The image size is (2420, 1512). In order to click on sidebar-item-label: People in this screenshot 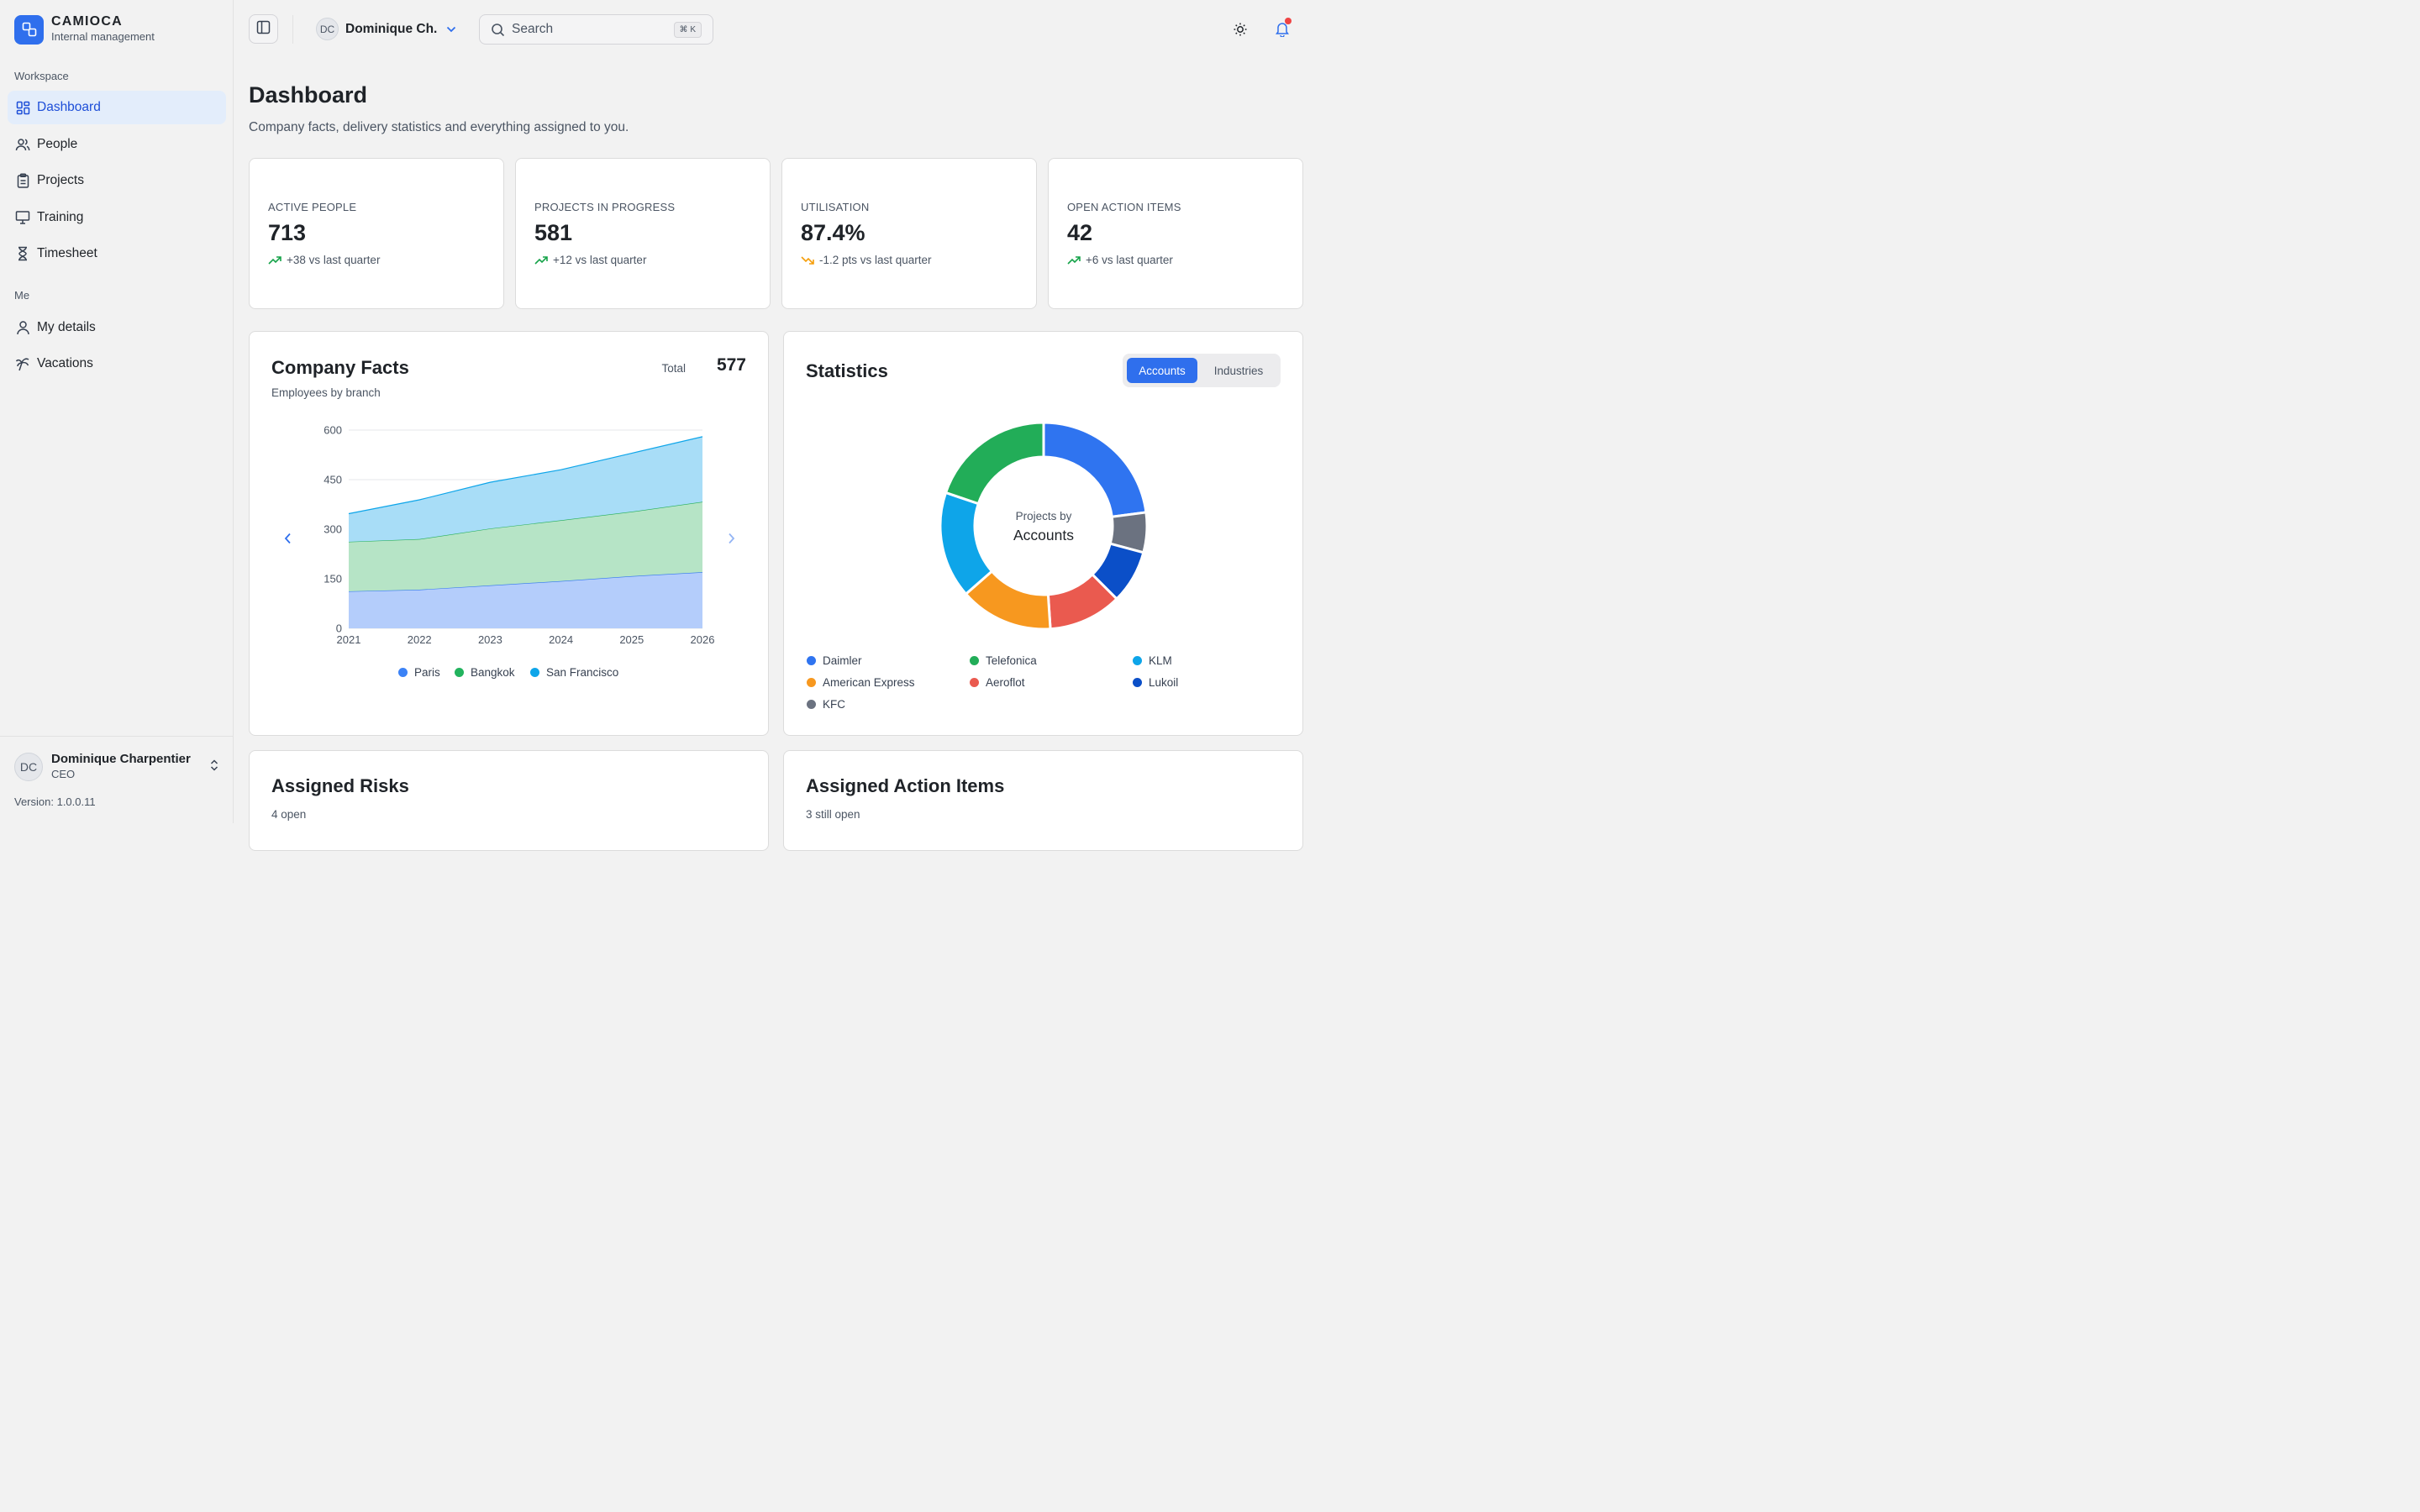, I will do `click(58, 144)`.